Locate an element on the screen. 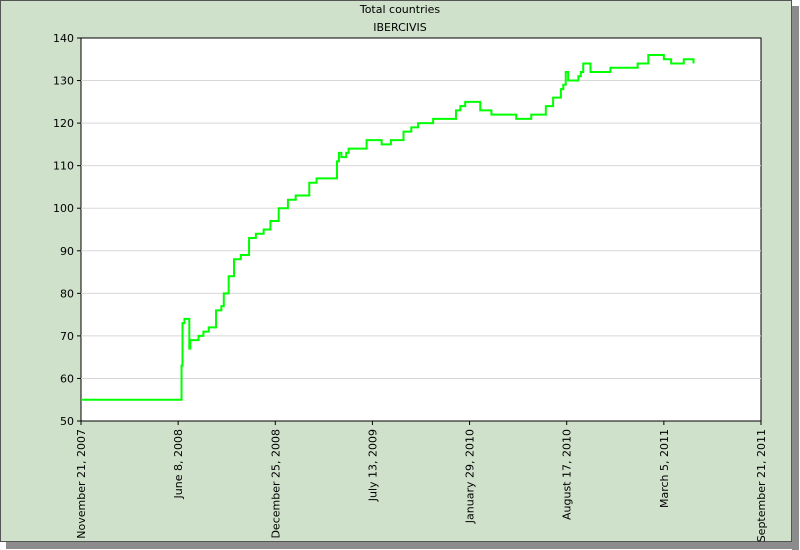 The height and width of the screenshot is (550, 800). y-tick-label: 50 is located at coordinates (67, 421).